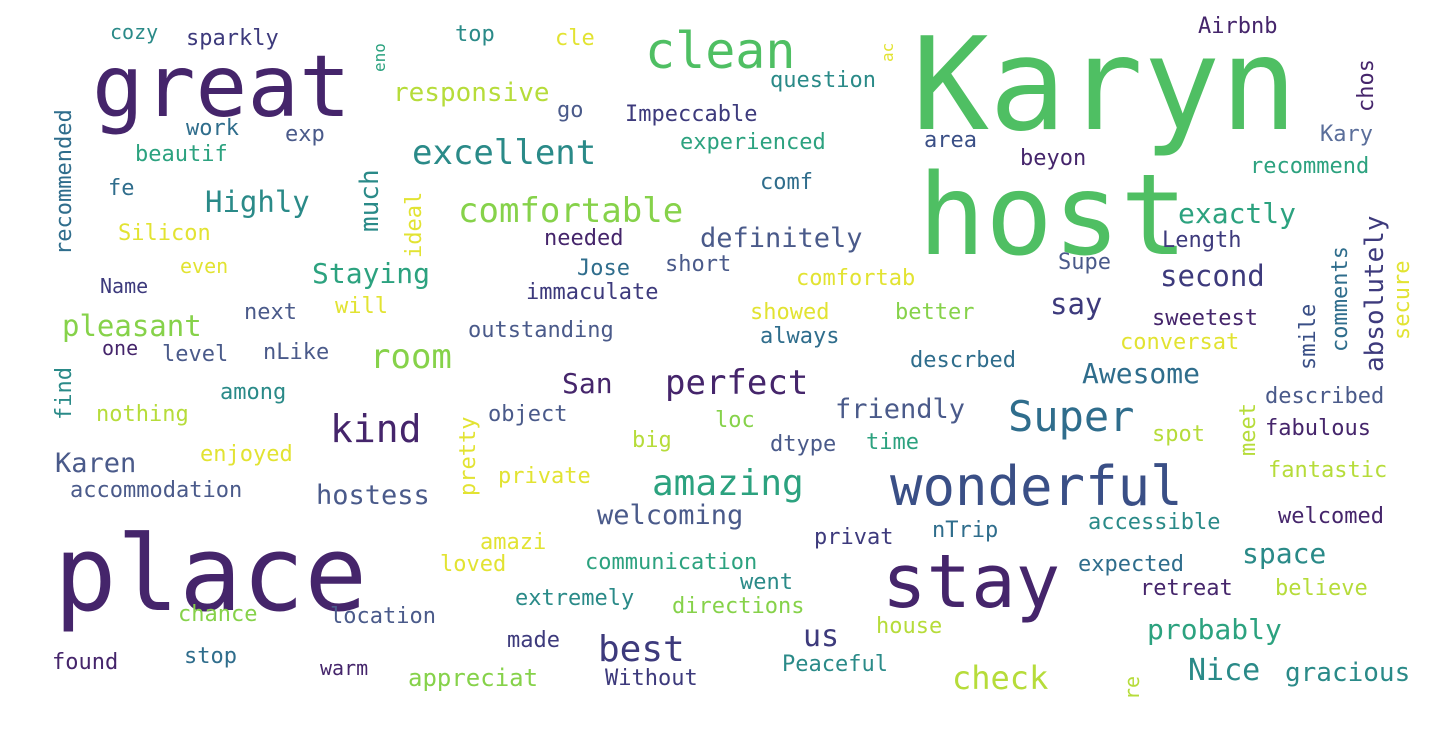 The height and width of the screenshot is (735, 1439). I want to click on word-level: level, so click(195, 354).